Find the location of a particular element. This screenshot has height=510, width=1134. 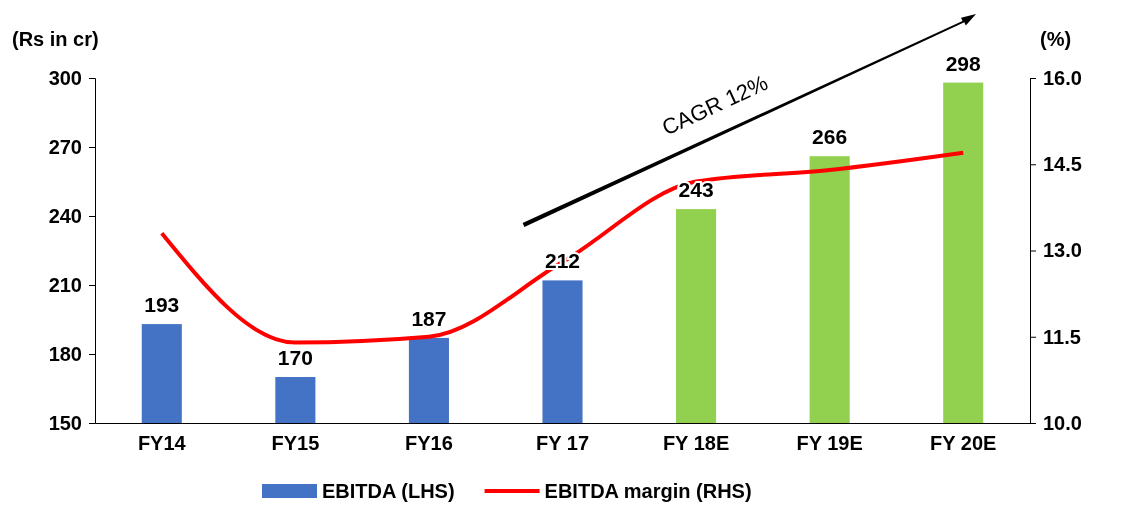

annotation: CAGR 12% is located at coordinates (715, 105).